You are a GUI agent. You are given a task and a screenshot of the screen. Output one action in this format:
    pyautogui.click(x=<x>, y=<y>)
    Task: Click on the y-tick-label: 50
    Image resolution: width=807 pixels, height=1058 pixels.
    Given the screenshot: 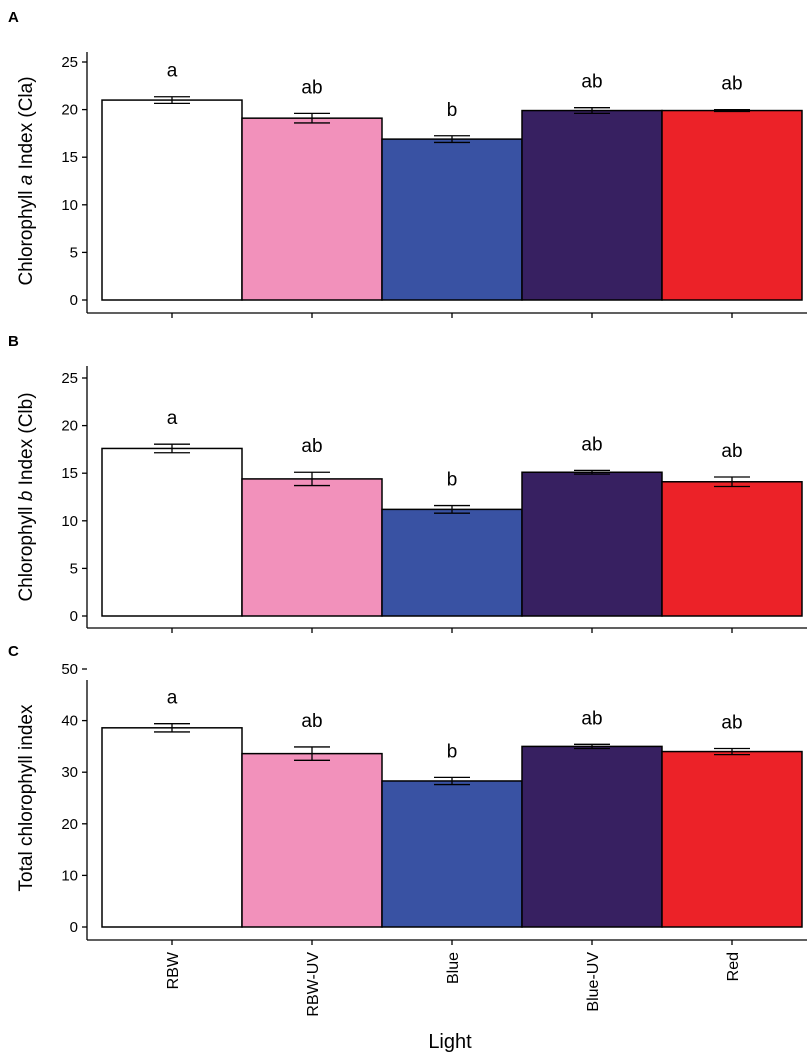 What is the action you would take?
    pyautogui.click(x=69, y=669)
    